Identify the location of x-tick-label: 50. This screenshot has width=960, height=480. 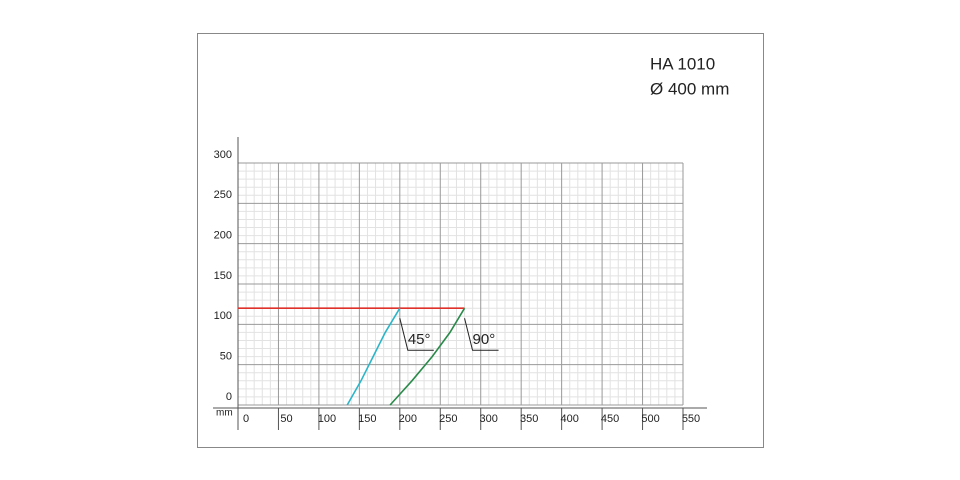
(286, 419).